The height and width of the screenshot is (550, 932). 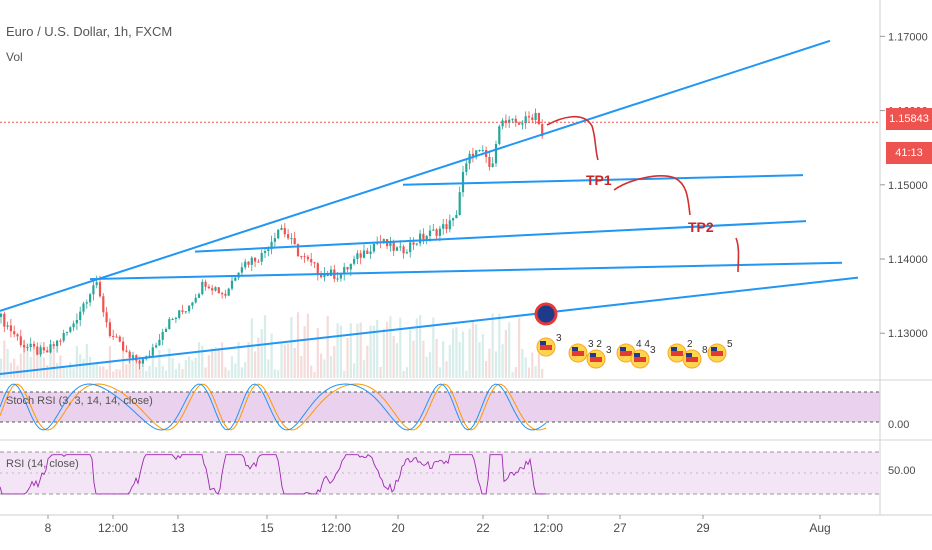 What do you see at coordinates (438, 525) in the screenshot?
I see `time-axis: 8 12:00 13 15 12:00 20 22 12:00 27 29 Aug` at bounding box center [438, 525].